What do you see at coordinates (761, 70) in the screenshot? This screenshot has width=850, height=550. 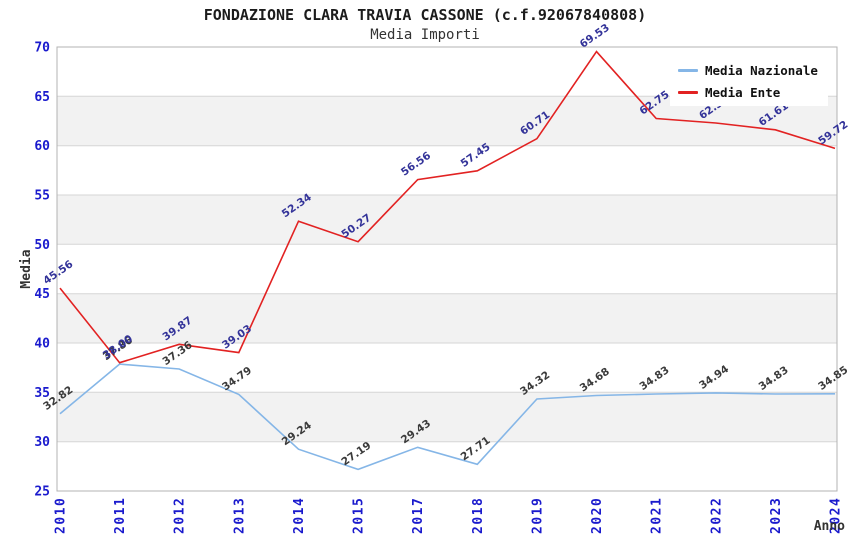 I see `legend-label-media-nazionale: Media Nazionale` at bounding box center [761, 70].